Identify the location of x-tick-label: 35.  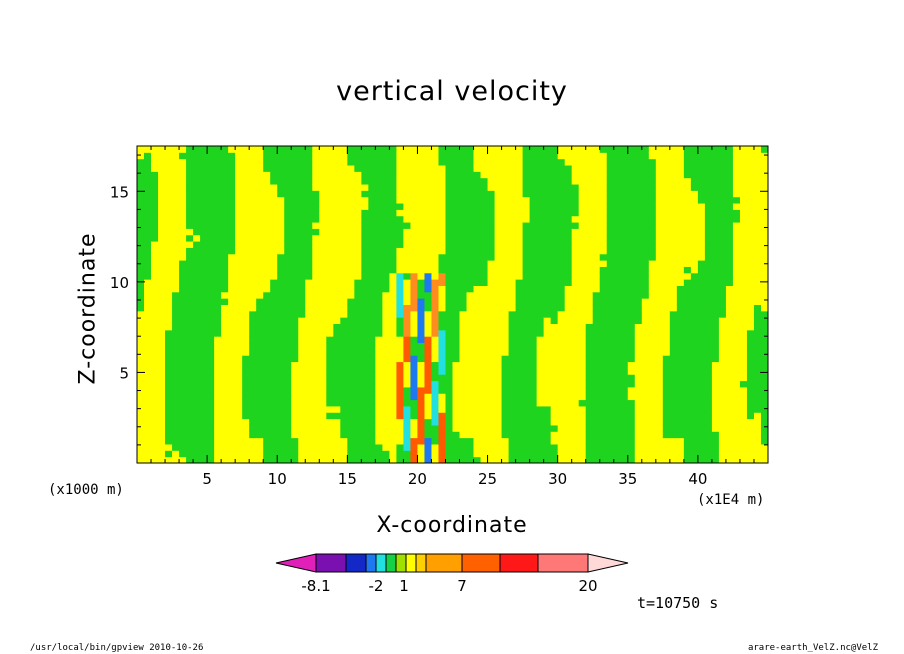
(627, 479).